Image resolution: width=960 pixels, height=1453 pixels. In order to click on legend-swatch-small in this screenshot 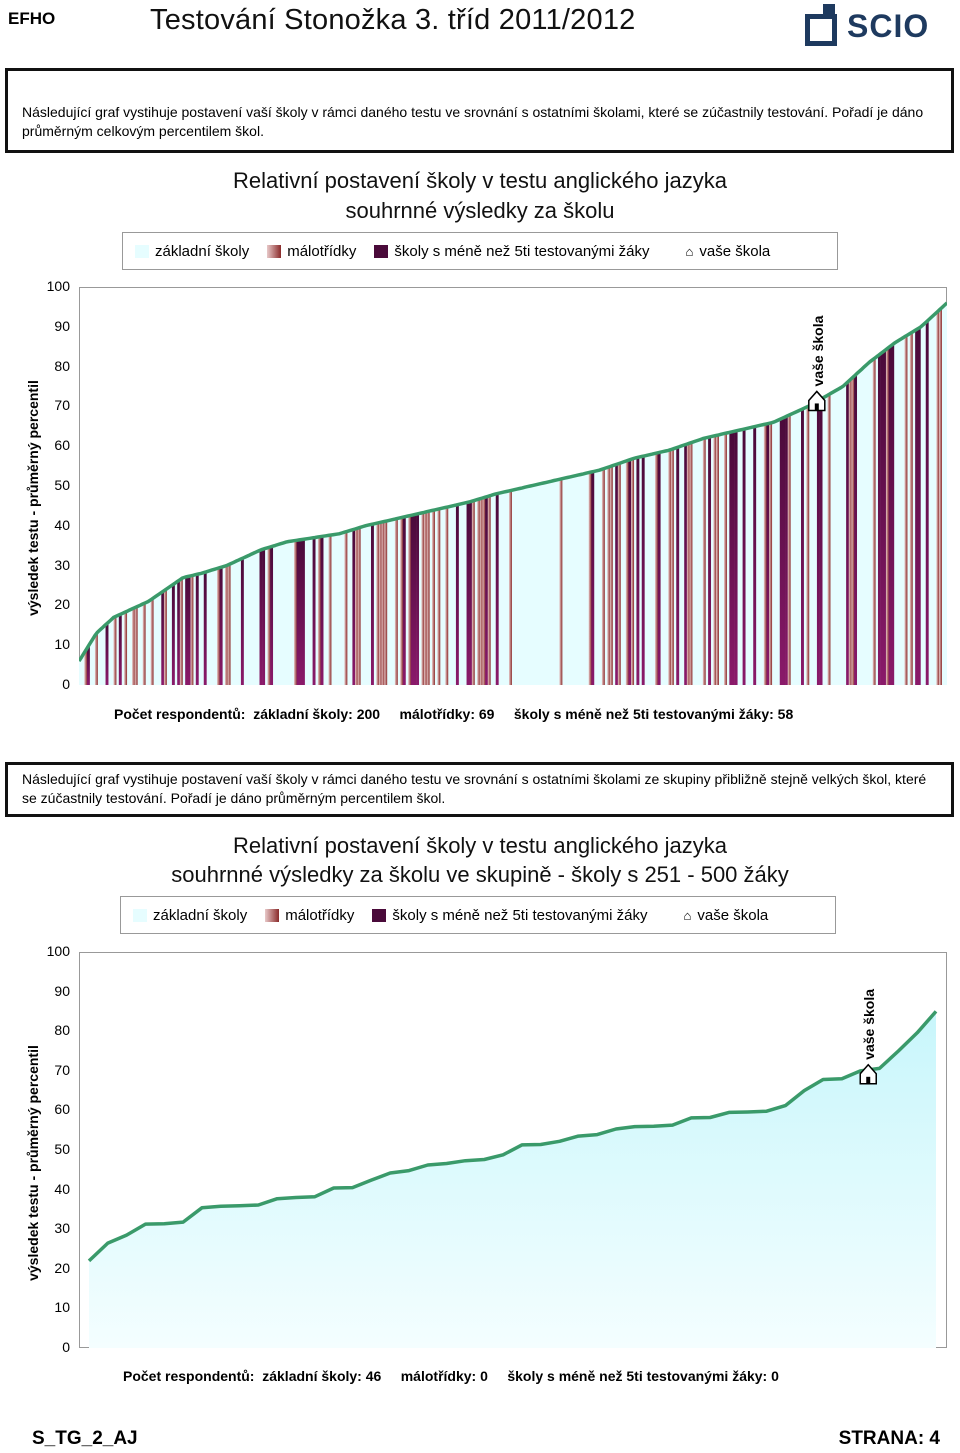, I will do `click(274, 251)`.